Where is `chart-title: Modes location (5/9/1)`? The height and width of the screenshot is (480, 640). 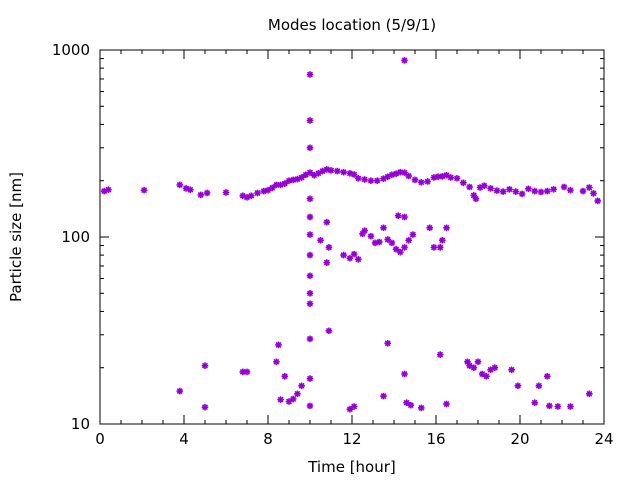
chart-title: Modes location (5/9/1) is located at coordinates (352, 25).